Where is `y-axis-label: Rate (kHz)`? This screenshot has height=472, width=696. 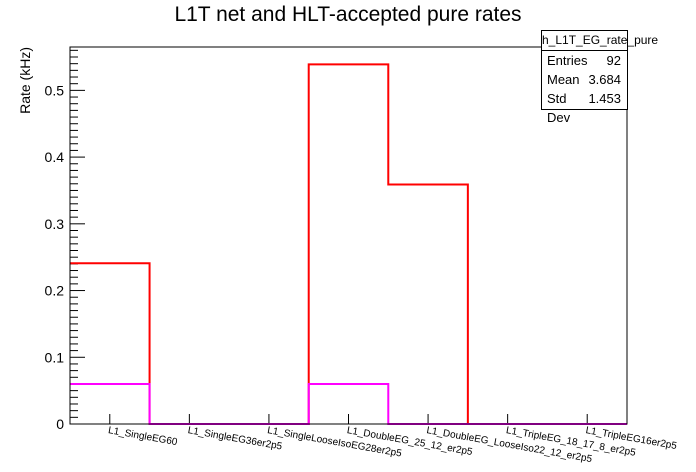
y-axis-label: Rate (kHz) is located at coordinates (25, 80).